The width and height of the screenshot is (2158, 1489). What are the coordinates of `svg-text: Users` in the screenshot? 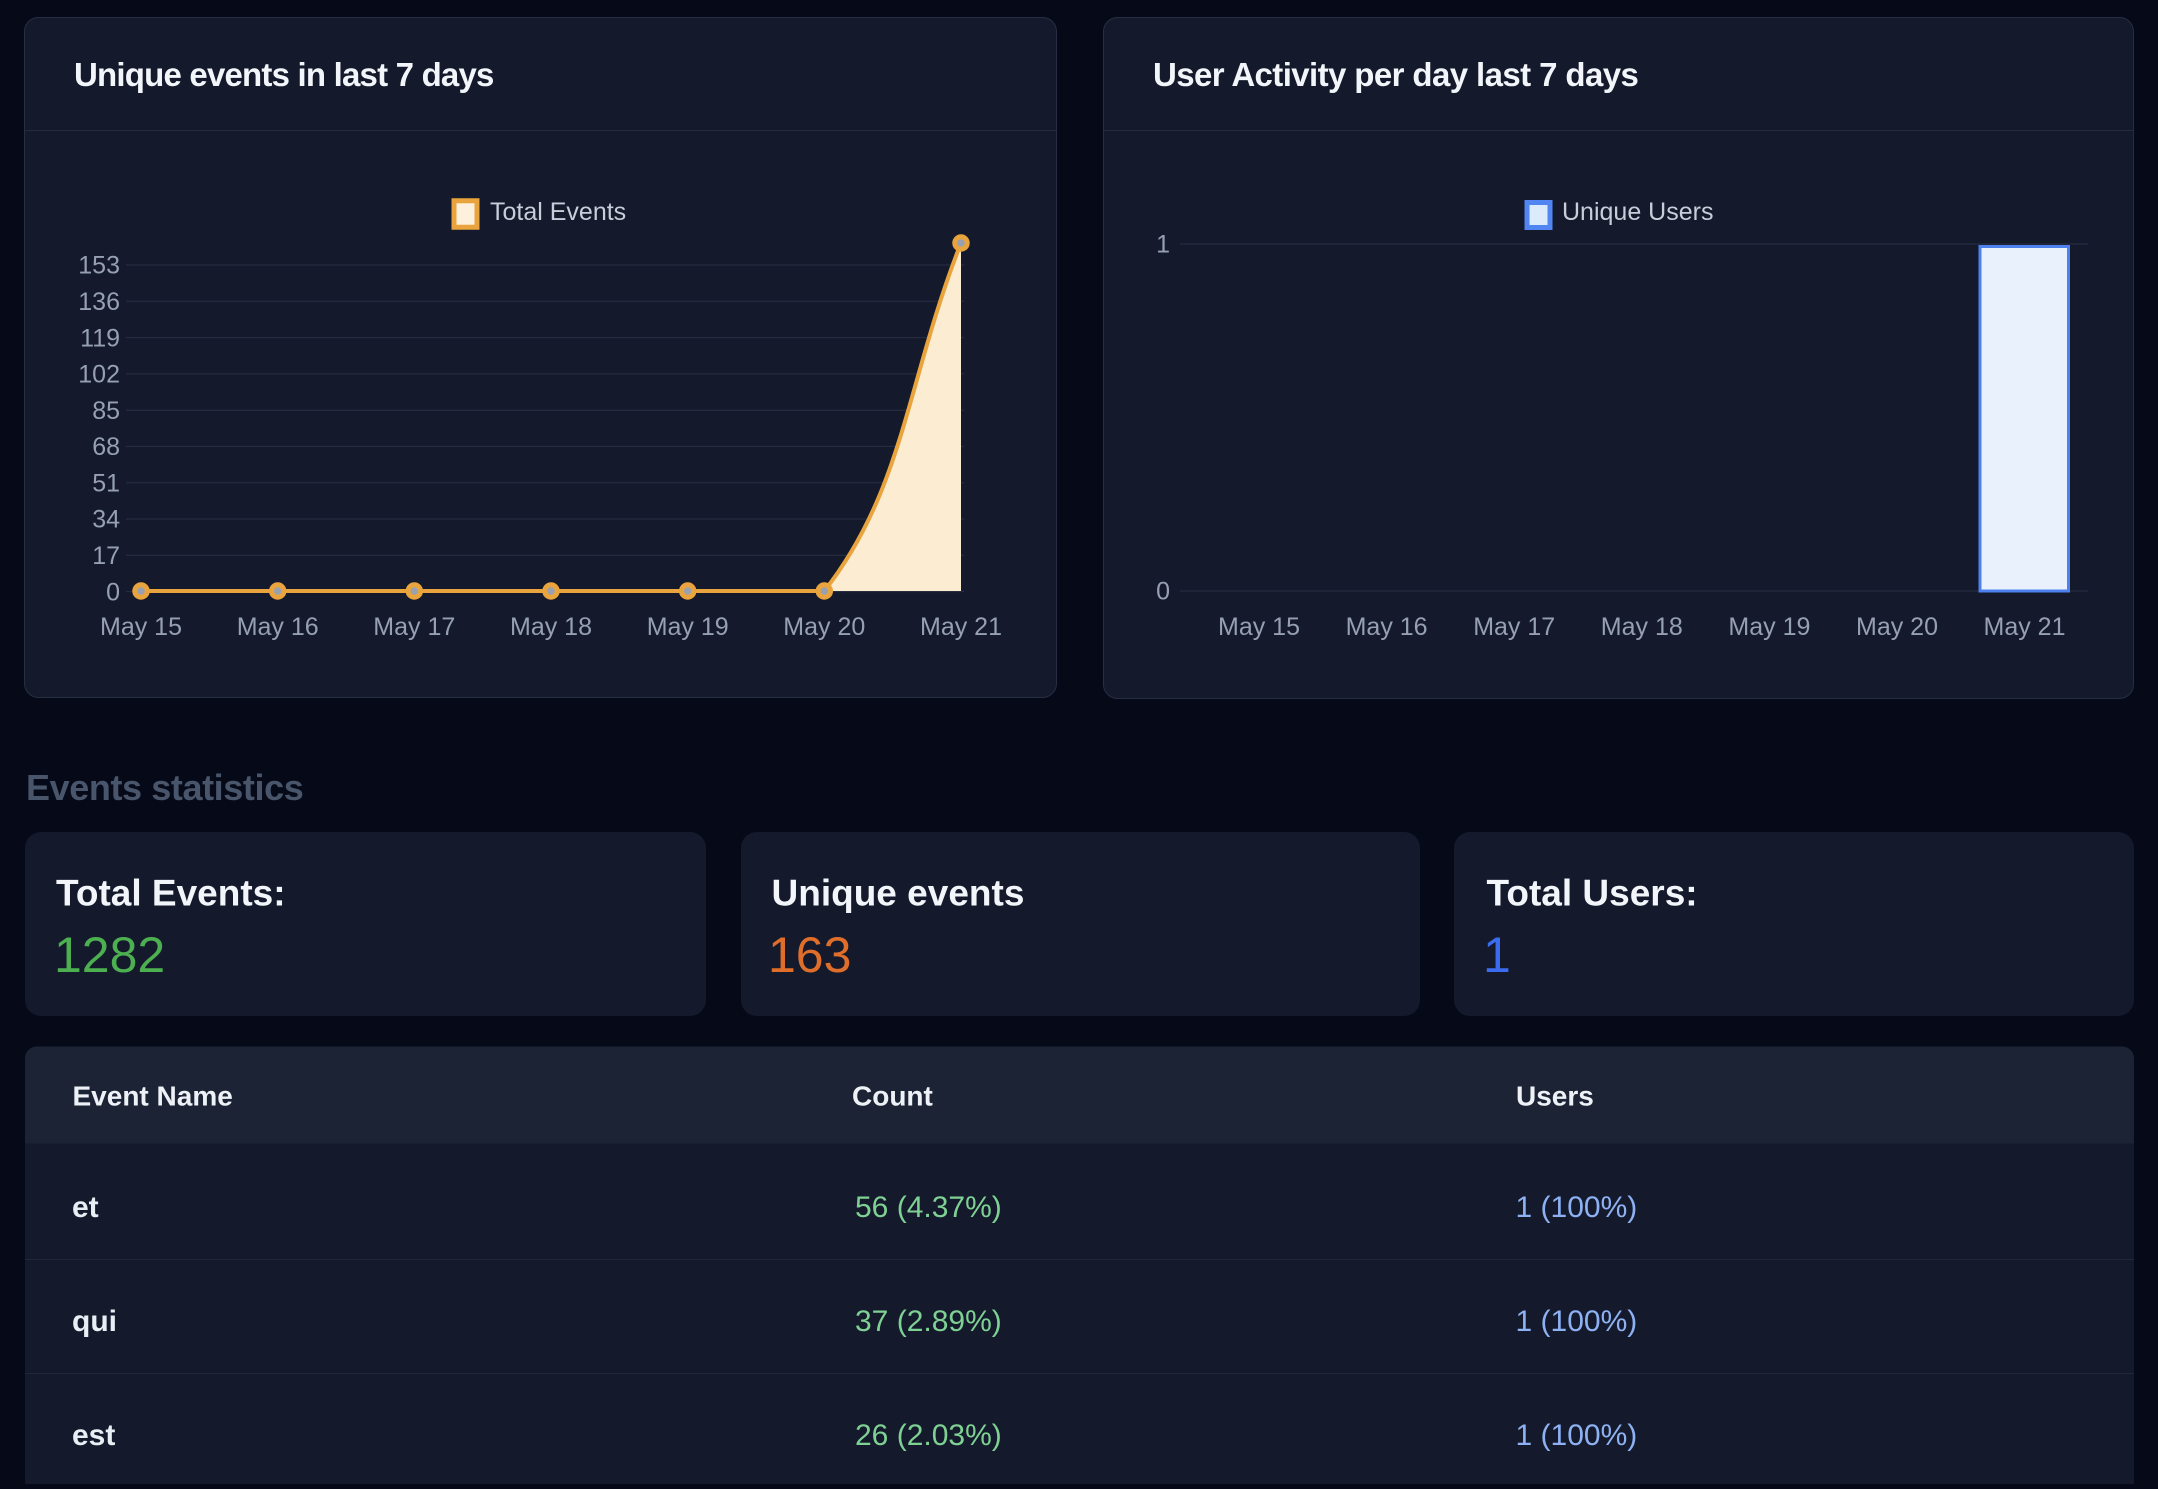 It's located at (1555, 1096).